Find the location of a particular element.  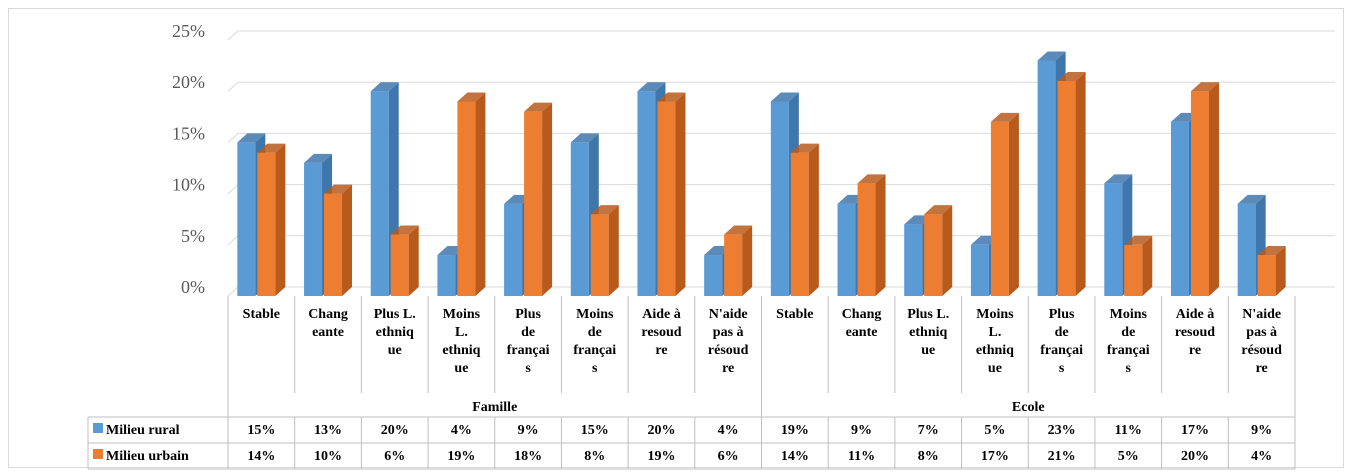

data-label: 8% is located at coordinates (928, 456).